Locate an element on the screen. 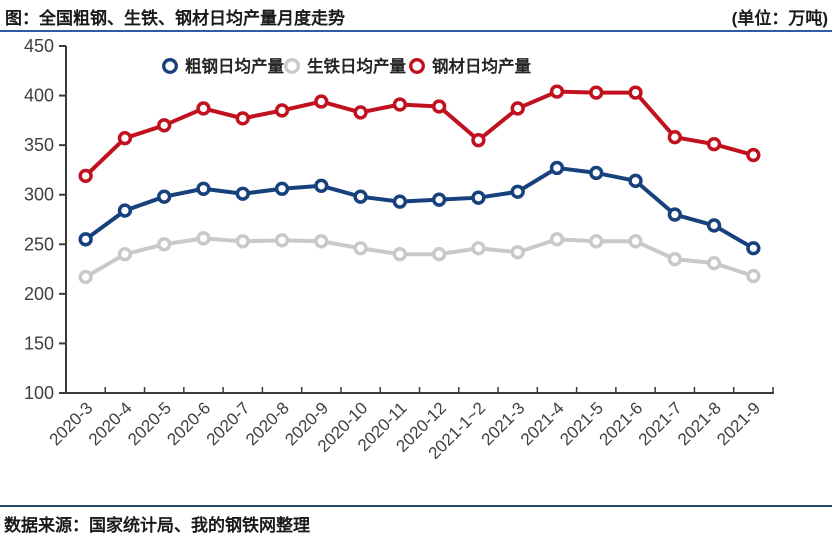 The height and width of the screenshot is (540, 832). legend-label-pig-iron: 生铁日均产量 is located at coordinates (357, 66).